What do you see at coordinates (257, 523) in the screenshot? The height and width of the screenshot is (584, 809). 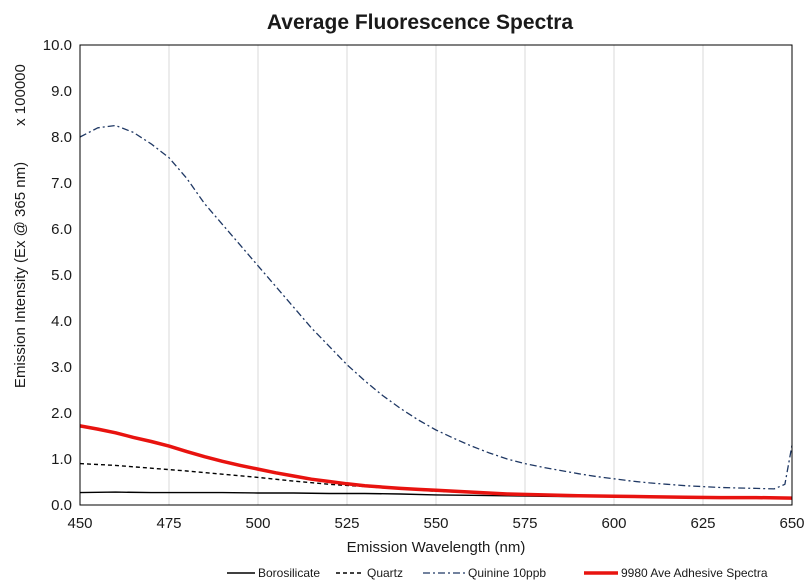 I see `x-tick-label: 500` at bounding box center [257, 523].